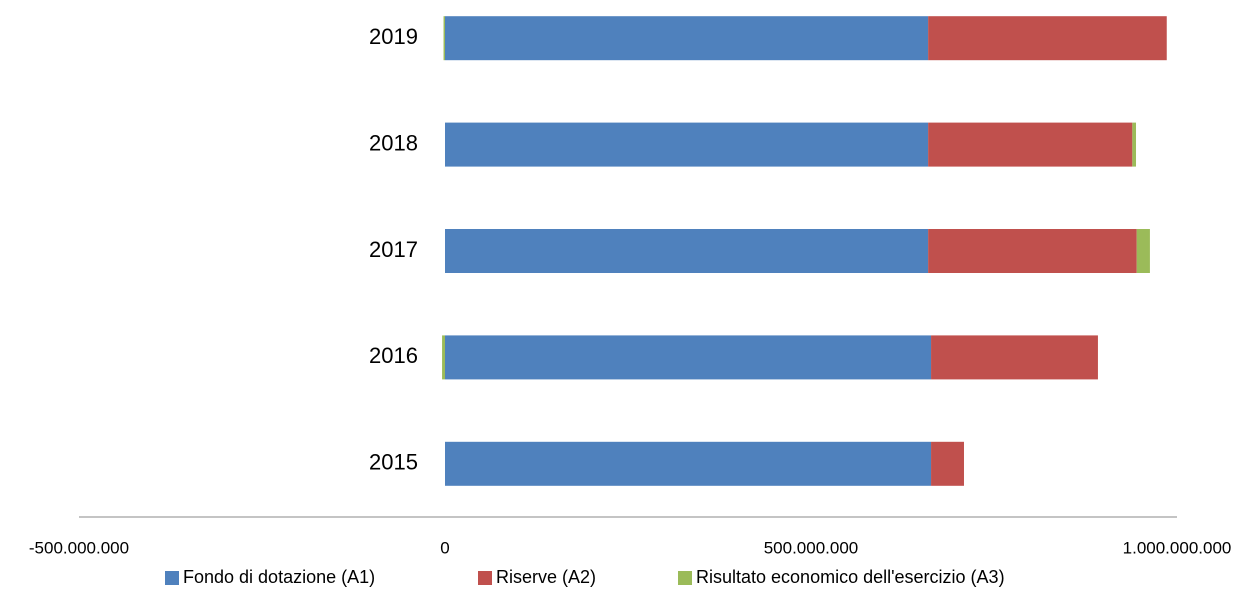 The width and height of the screenshot is (1253, 599). Describe the element at coordinates (393, 249) in the screenshot. I see `y-tick-label: 2017` at that location.